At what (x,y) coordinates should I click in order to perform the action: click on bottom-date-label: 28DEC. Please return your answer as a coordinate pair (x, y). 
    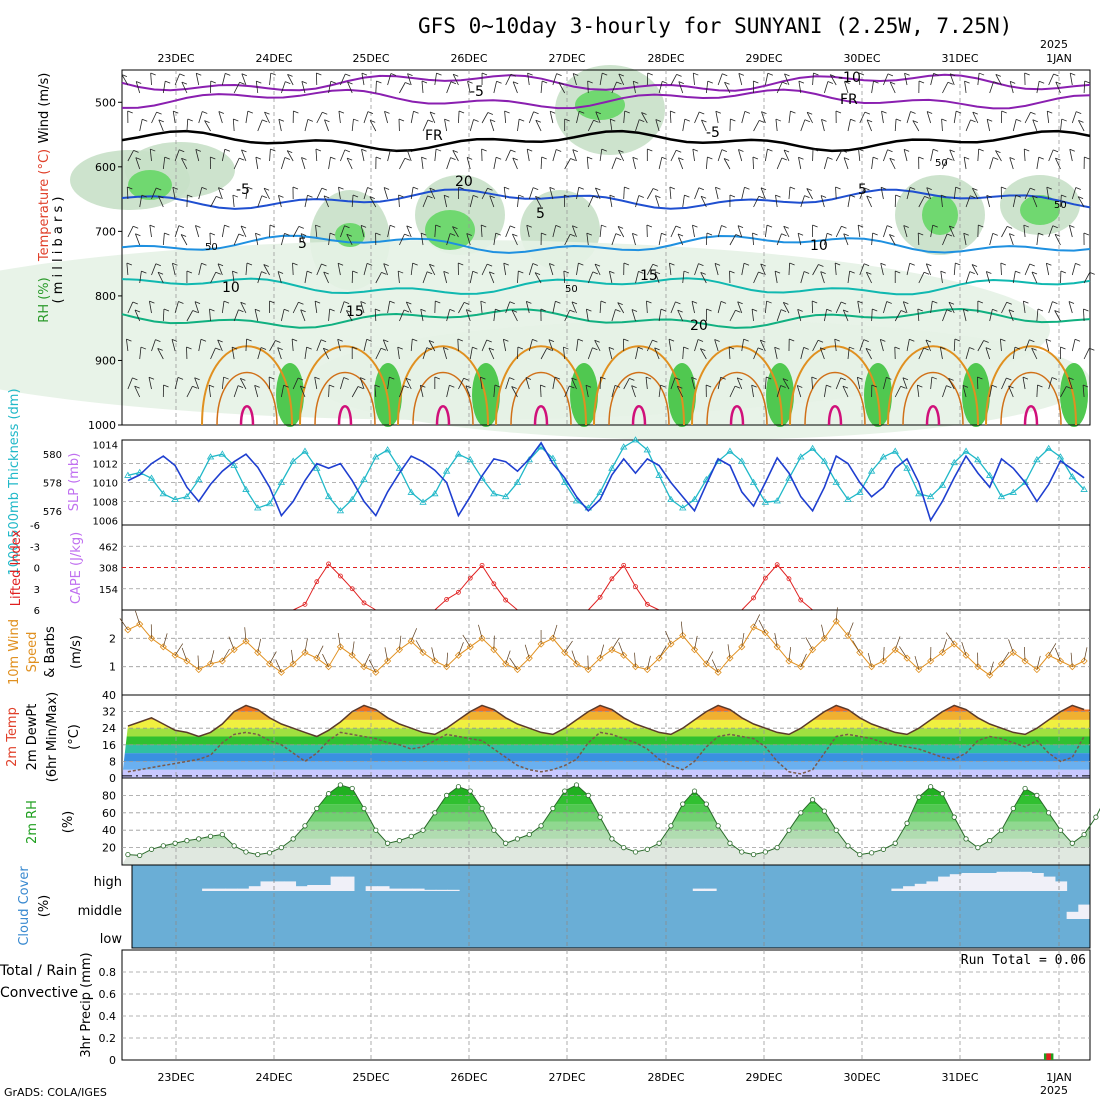
    Looking at the image, I should click on (665, 1077).